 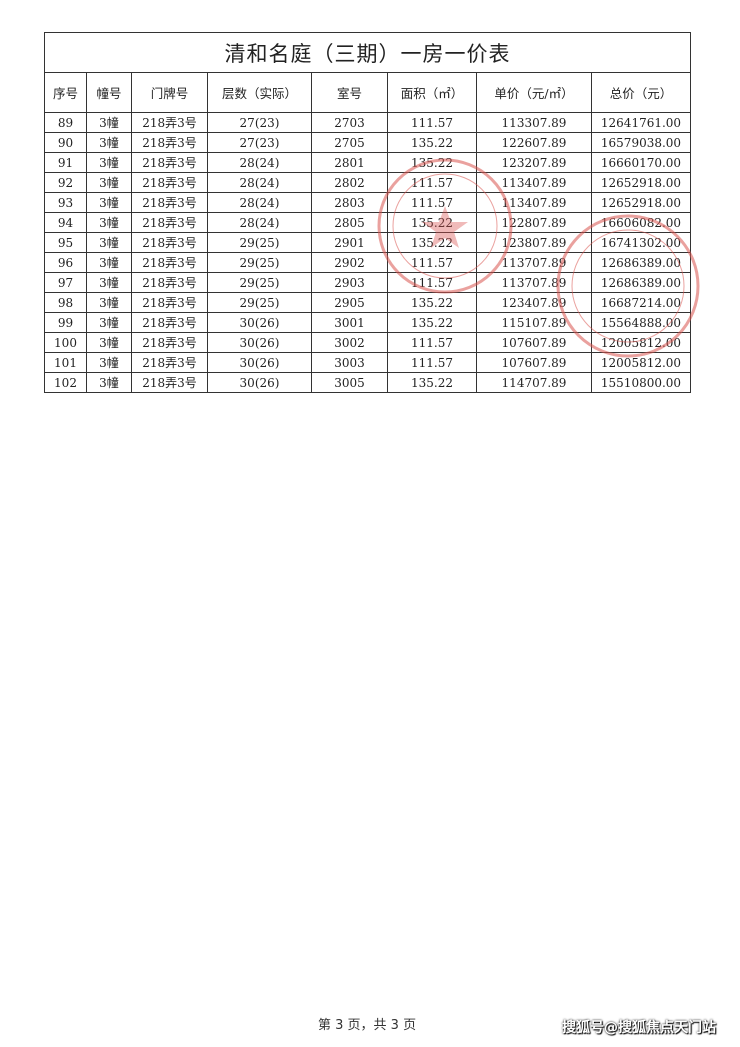 What do you see at coordinates (65, 202) in the screenshot?
I see `table-cell: 93` at bounding box center [65, 202].